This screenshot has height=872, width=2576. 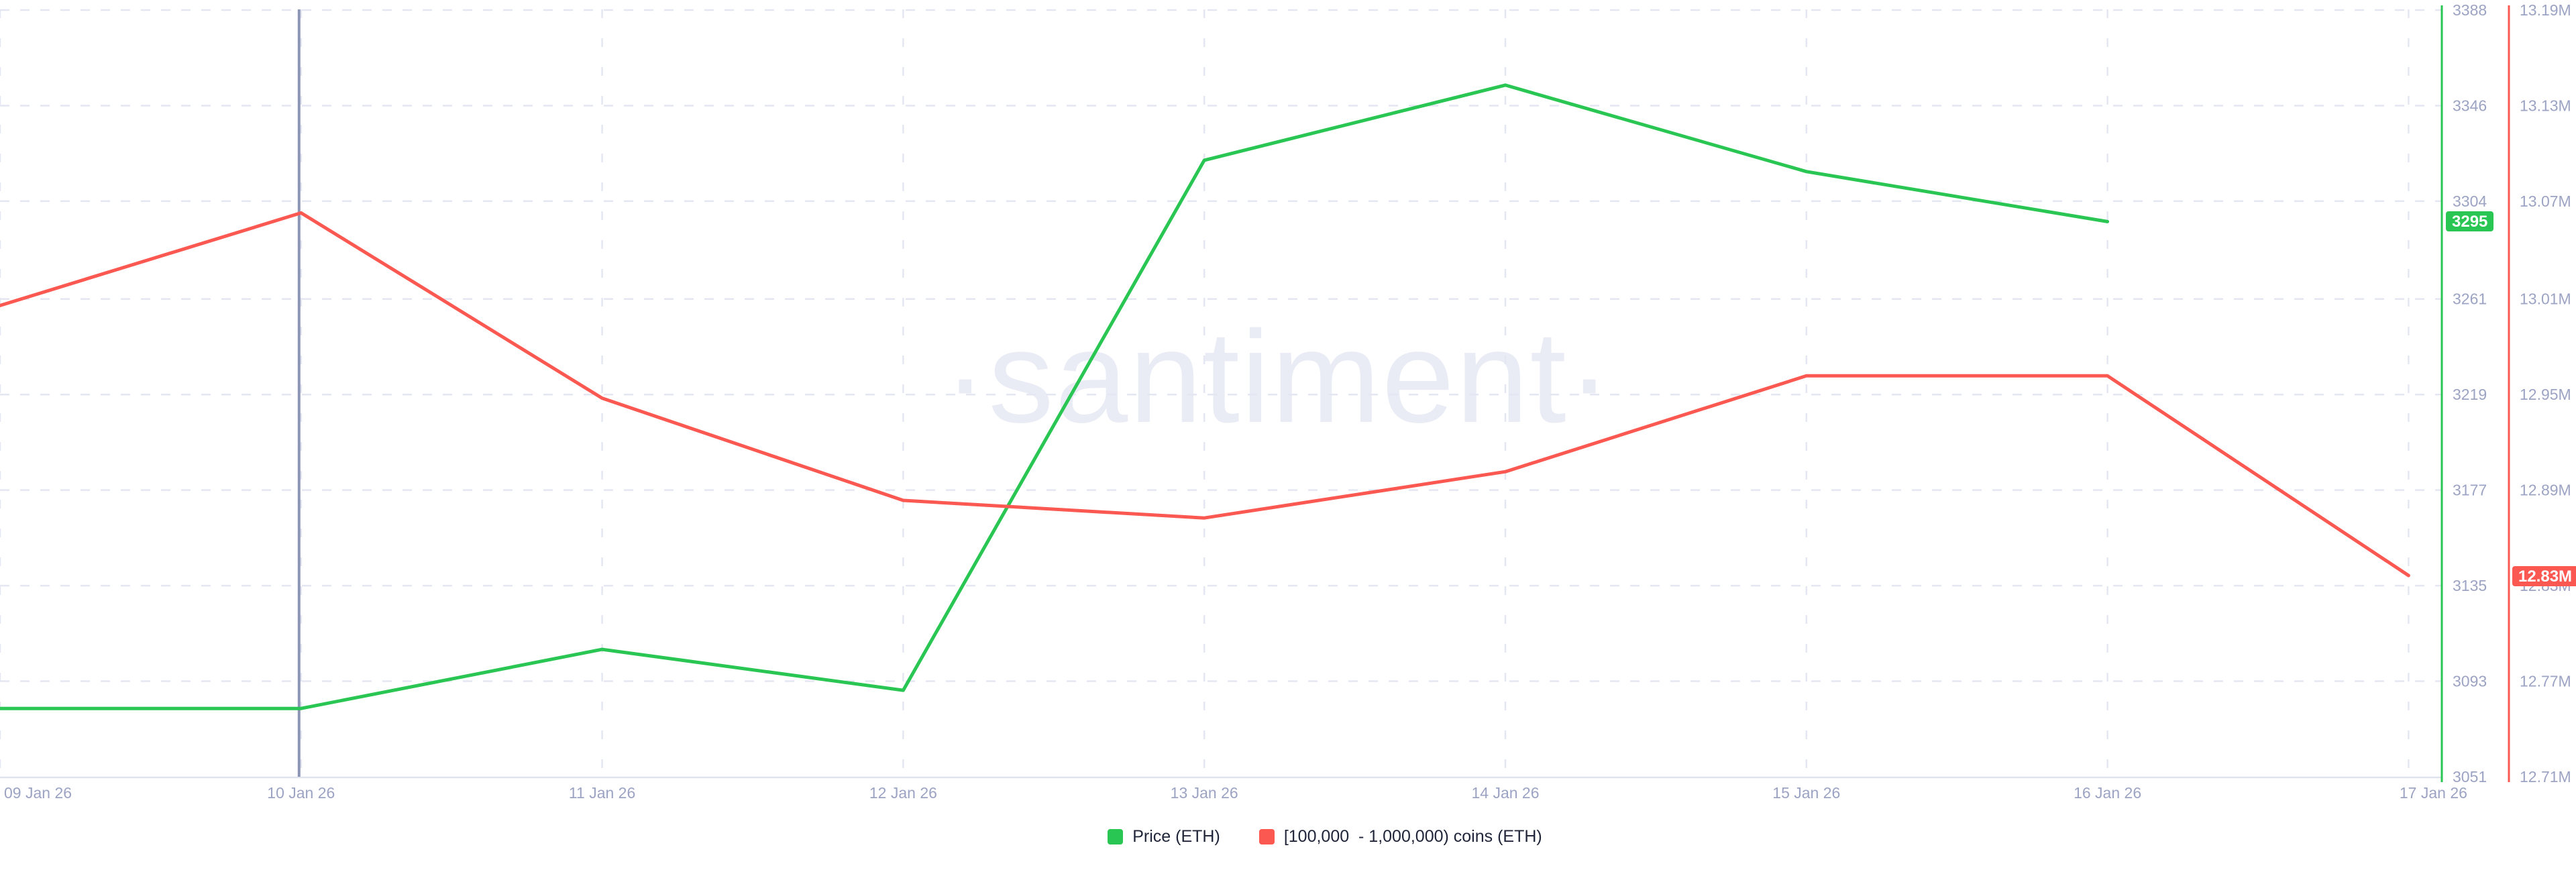 I want to click on price-last-value-badge: 3295, so click(x=2470, y=221).